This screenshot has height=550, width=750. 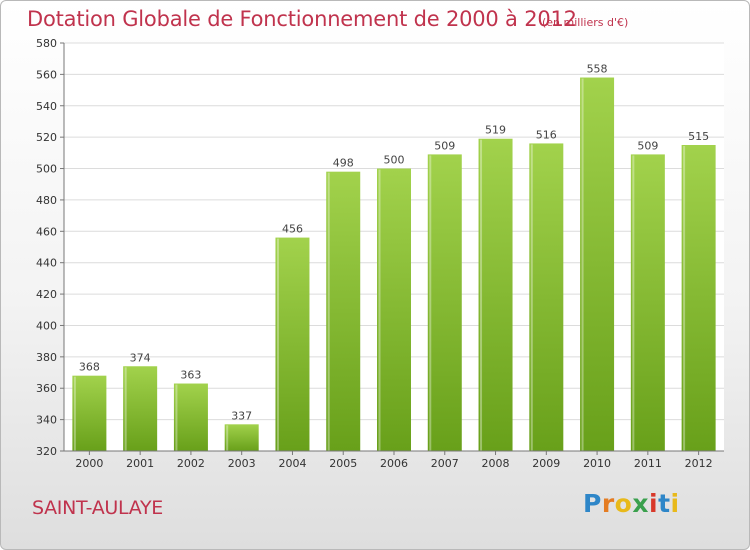 I want to click on y-tick-label: 440, so click(x=46, y=263).